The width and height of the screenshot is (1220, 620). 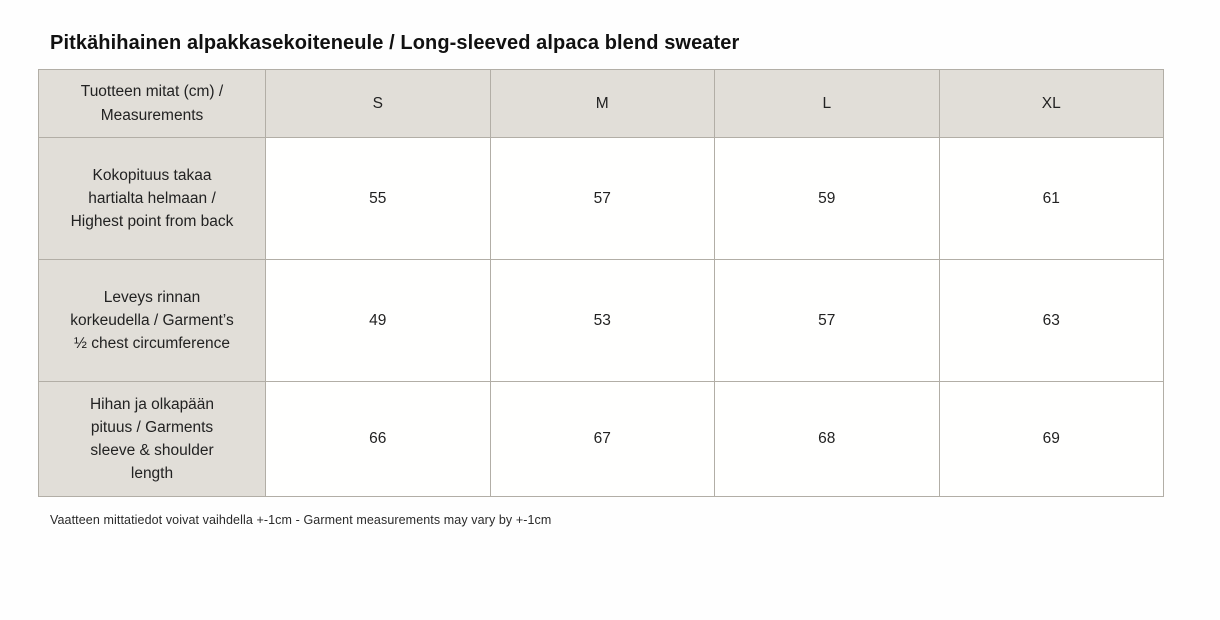 I want to click on measurement-cell-chest-width-m: 53, so click(x=602, y=320).